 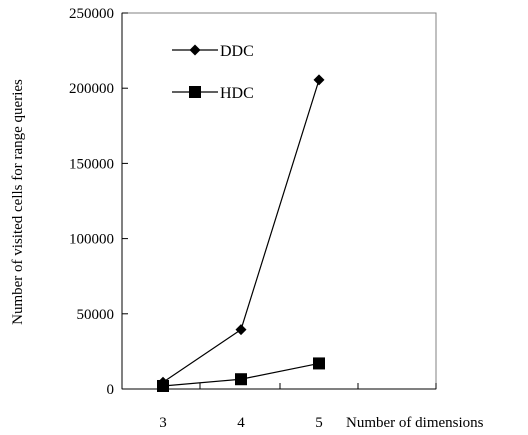 What do you see at coordinates (195, 50) in the screenshot?
I see `legend-marker-ddc` at bounding box center [195, 50].